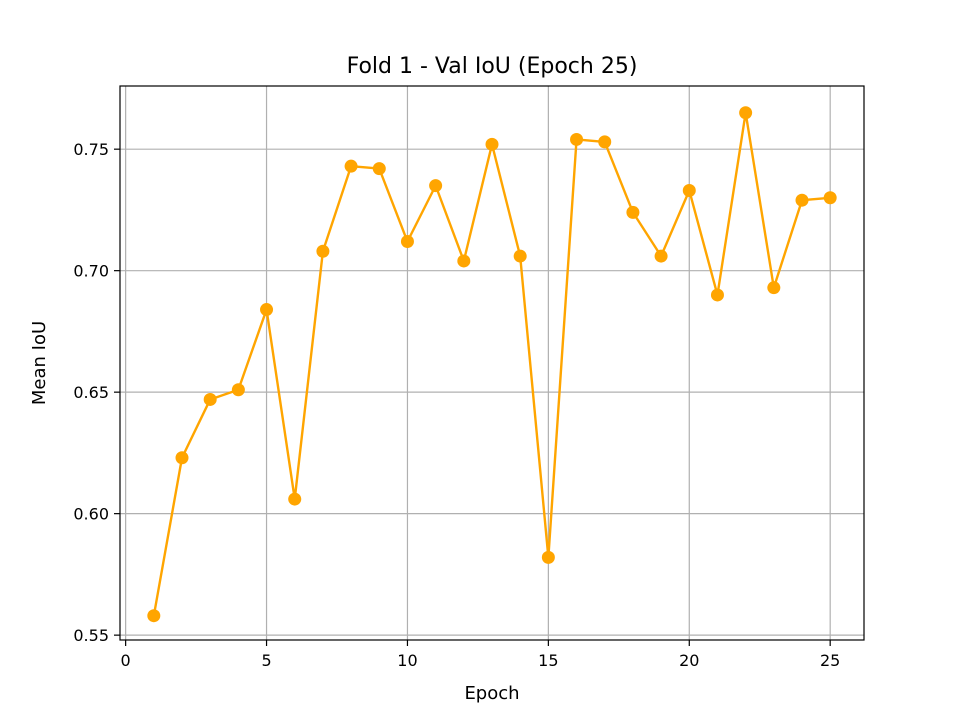 The height and width of the screenshot is (720, 960). What do you see at coordinates (689, 660) in the screenshot?
I see `x-tick-label: 20` at bounding box center [689, 660].